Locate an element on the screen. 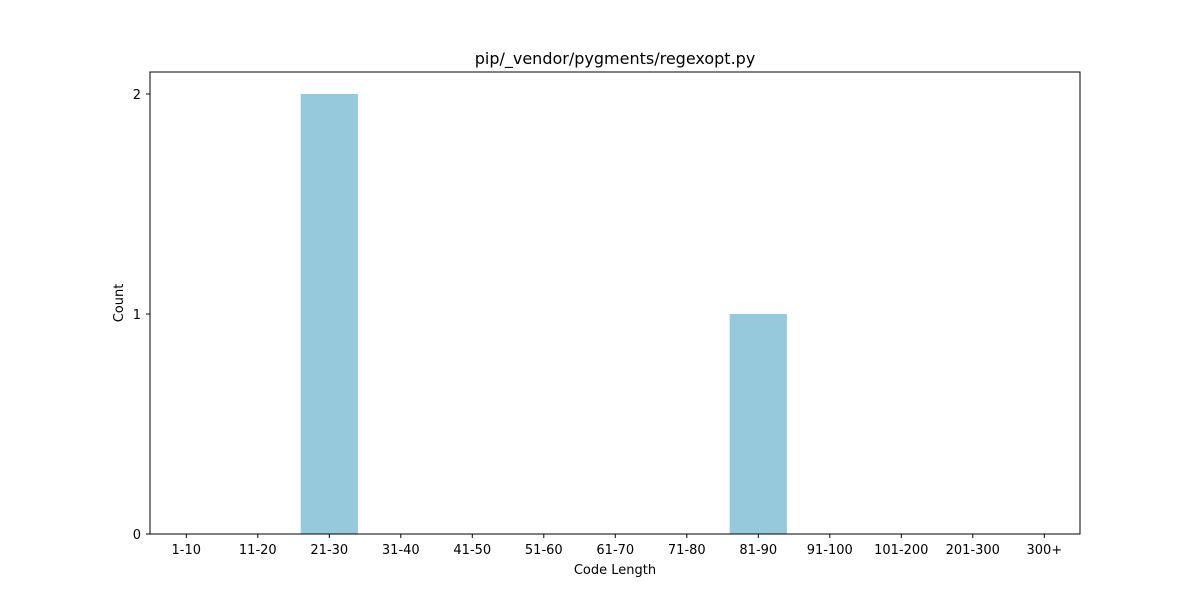 Image resolution: width=1200 pixels, height=600 pixels. x-tick-label: 61-70 is located at coordinates (615, 550).